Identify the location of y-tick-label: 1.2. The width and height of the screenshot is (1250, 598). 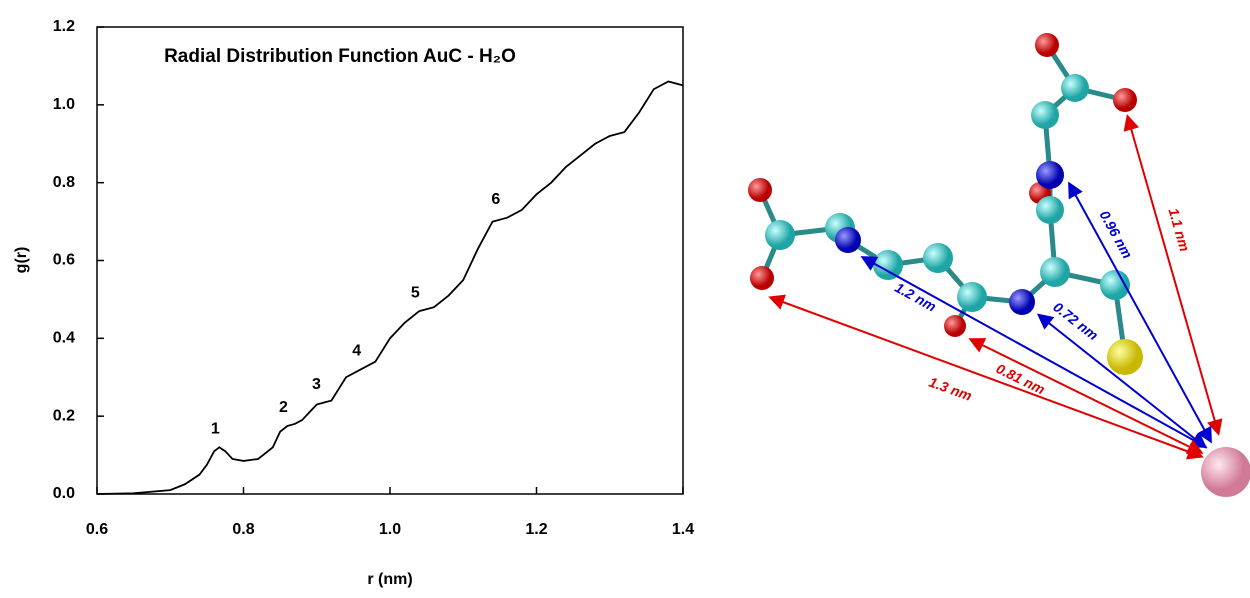
(64, 26).